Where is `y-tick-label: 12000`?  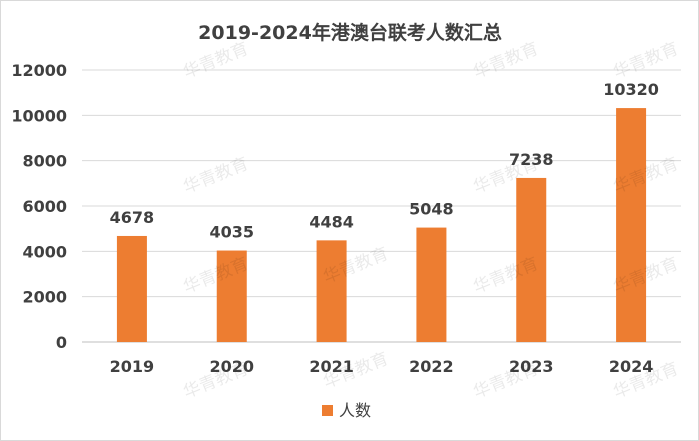 y-tick-label: 12000 is located at coordinates (39, 70).